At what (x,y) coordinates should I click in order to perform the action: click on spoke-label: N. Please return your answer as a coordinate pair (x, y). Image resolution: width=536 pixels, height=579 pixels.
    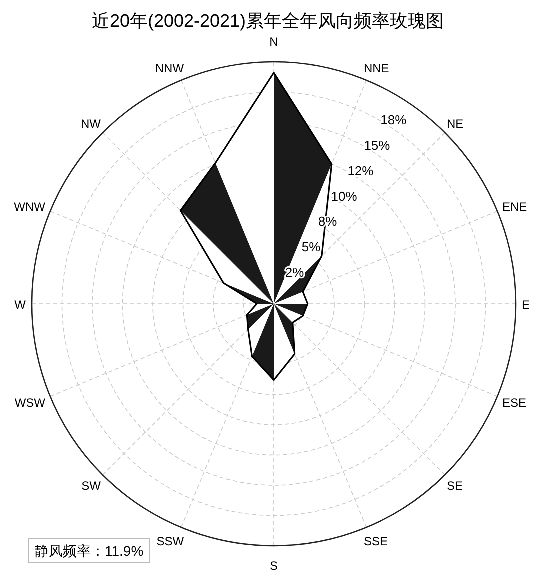
    Looking at the image, I should click on (274, 42).